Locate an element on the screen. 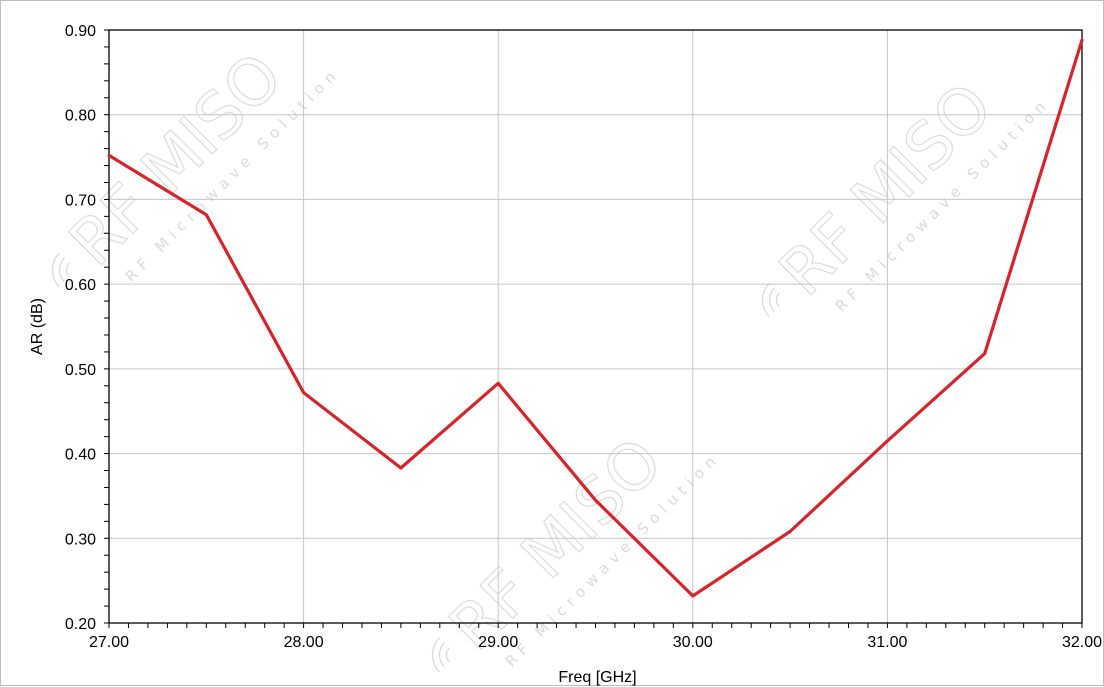 This screenshot has height=687, width=1104. y-tick-label: 0.30 is located at coordinates (80, 539).